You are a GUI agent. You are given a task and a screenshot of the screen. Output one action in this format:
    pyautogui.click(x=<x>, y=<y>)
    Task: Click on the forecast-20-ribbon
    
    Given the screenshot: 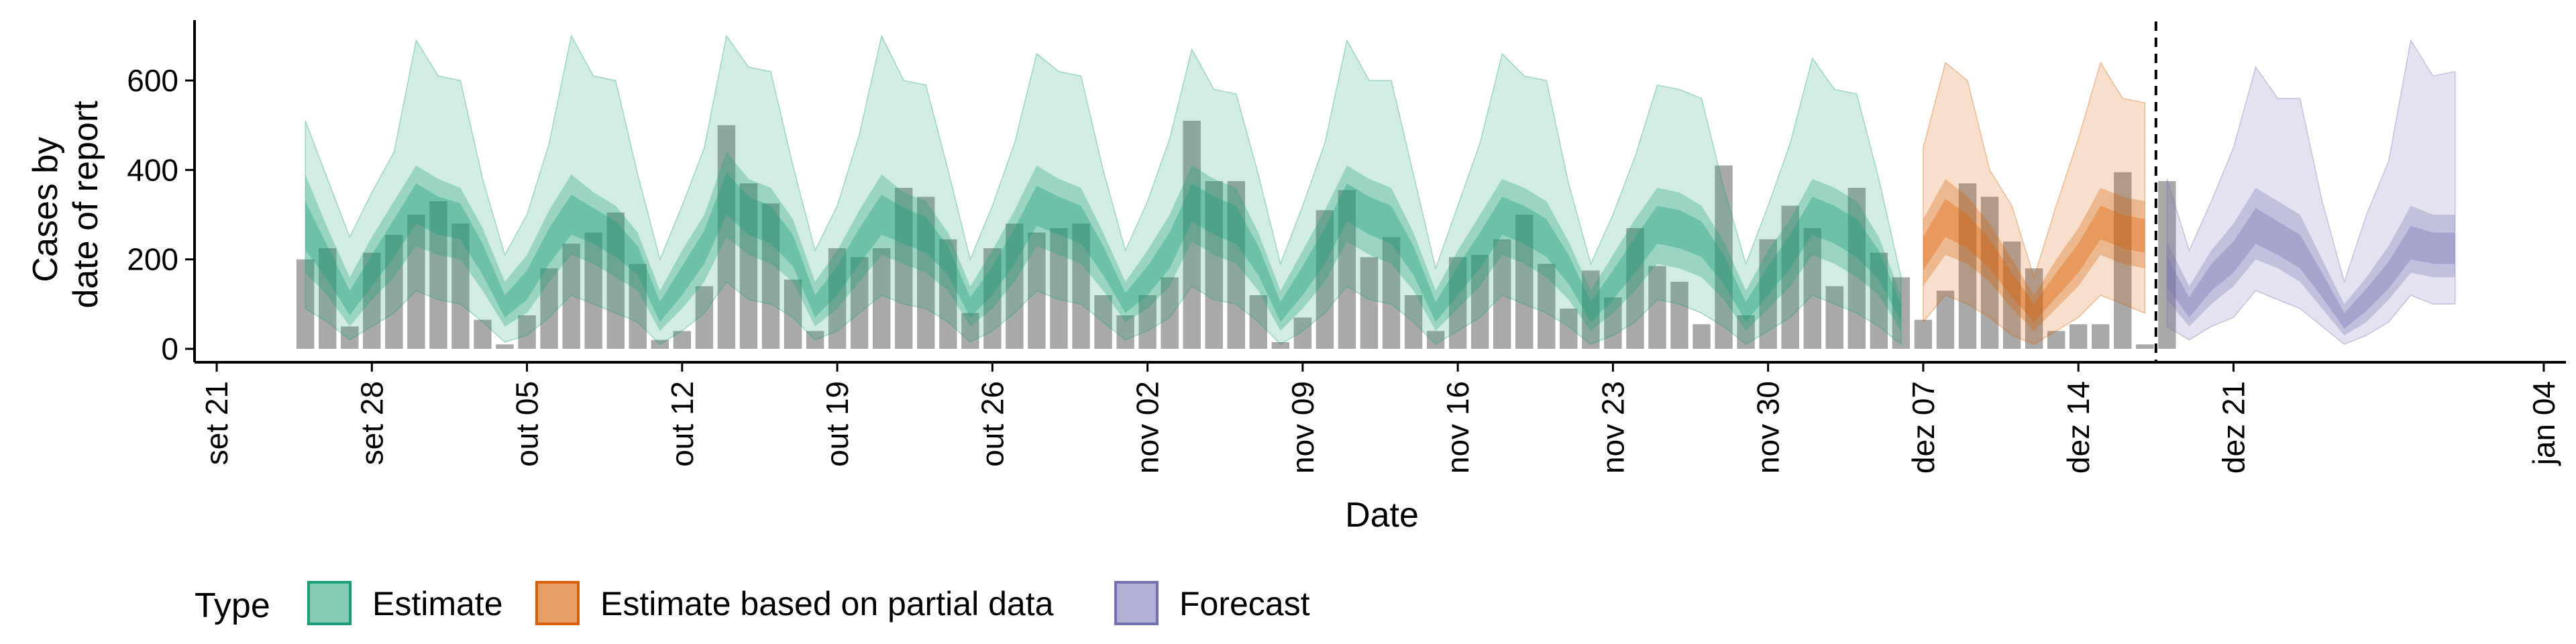 What is the action you would take?
    pyautogui.click(x=2311, y=268)
    